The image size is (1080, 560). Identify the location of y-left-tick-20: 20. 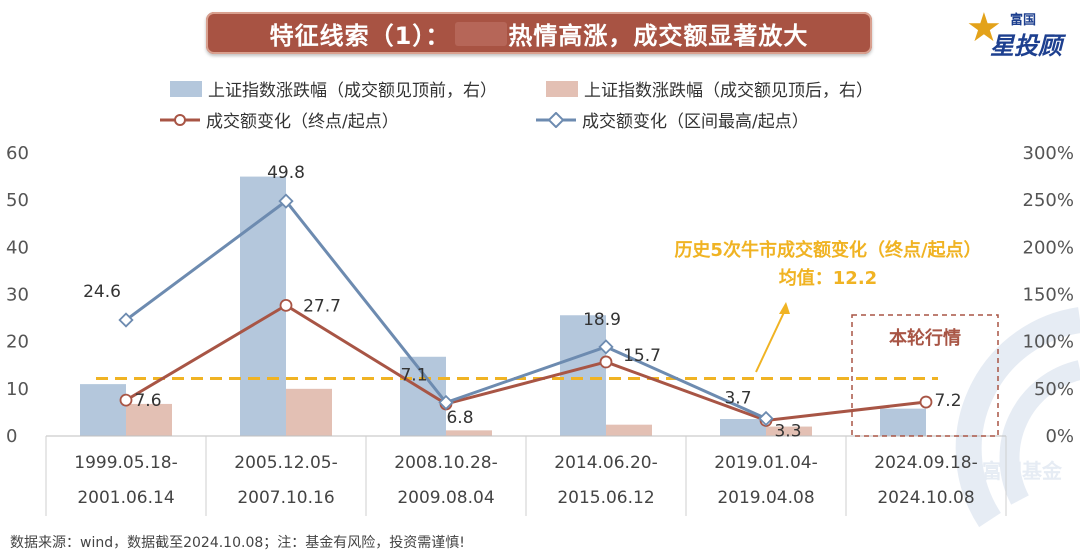
(17, 342).